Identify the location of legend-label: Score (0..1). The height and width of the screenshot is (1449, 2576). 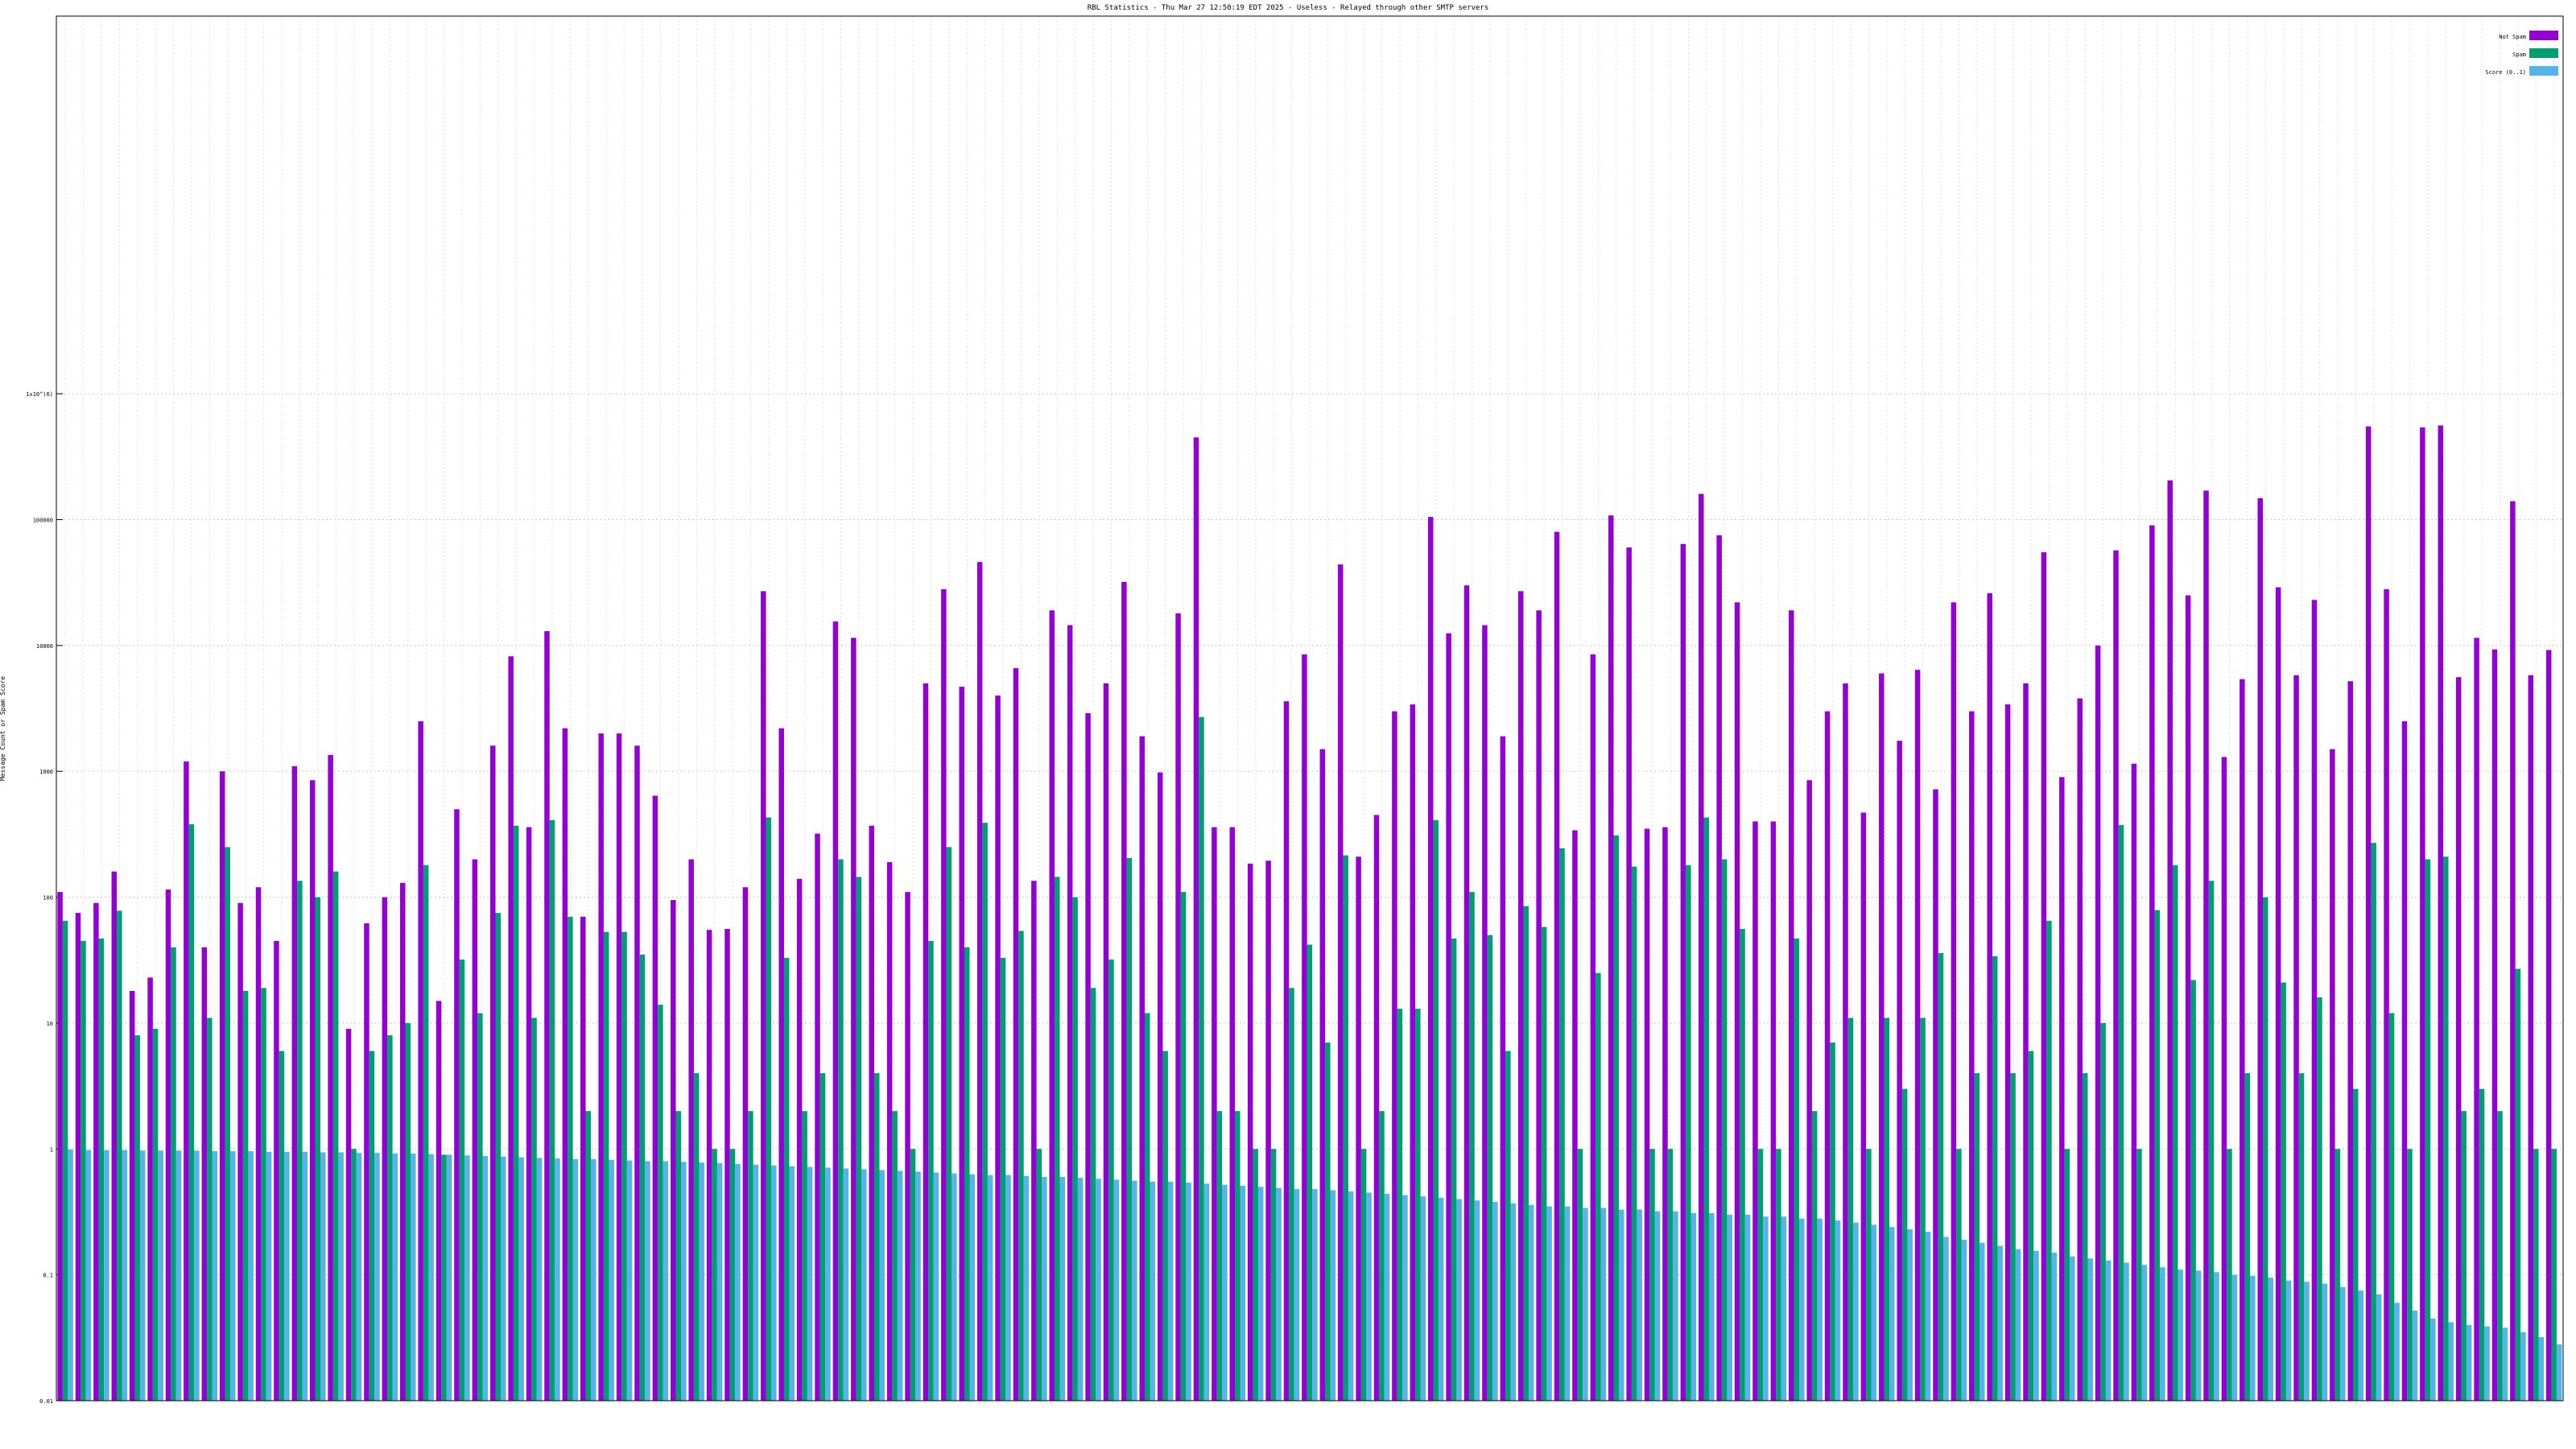
(2505, 72).